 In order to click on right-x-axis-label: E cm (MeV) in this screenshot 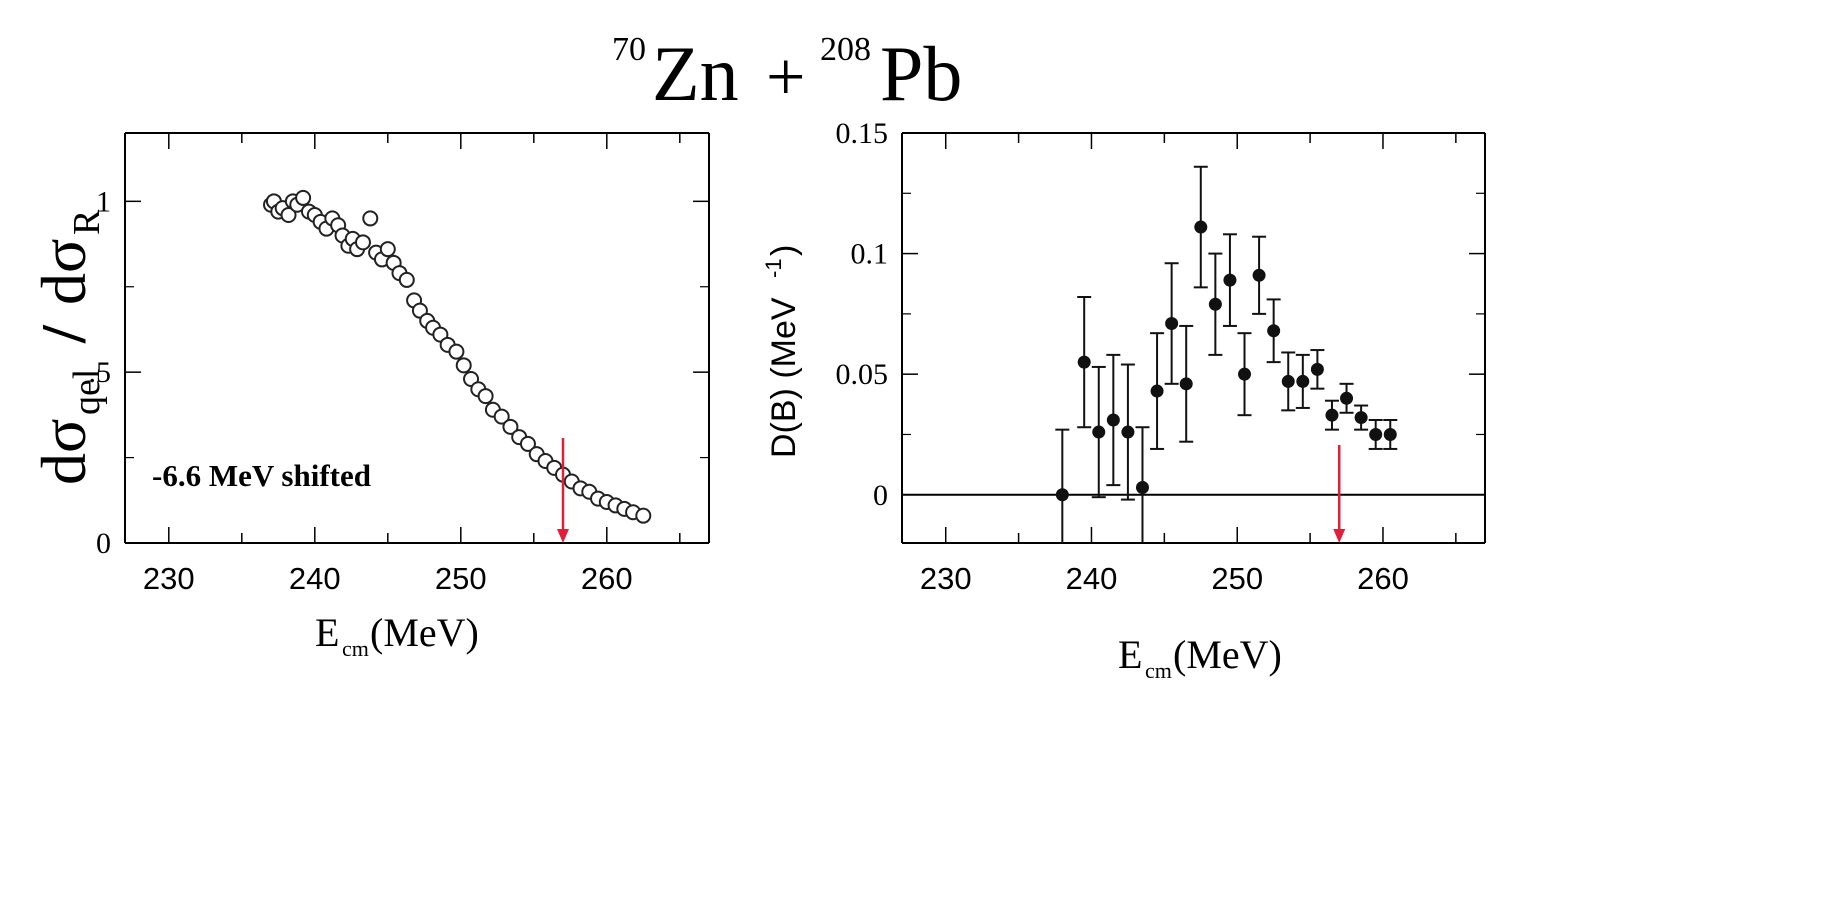, I will do `click(1200, 657)`.